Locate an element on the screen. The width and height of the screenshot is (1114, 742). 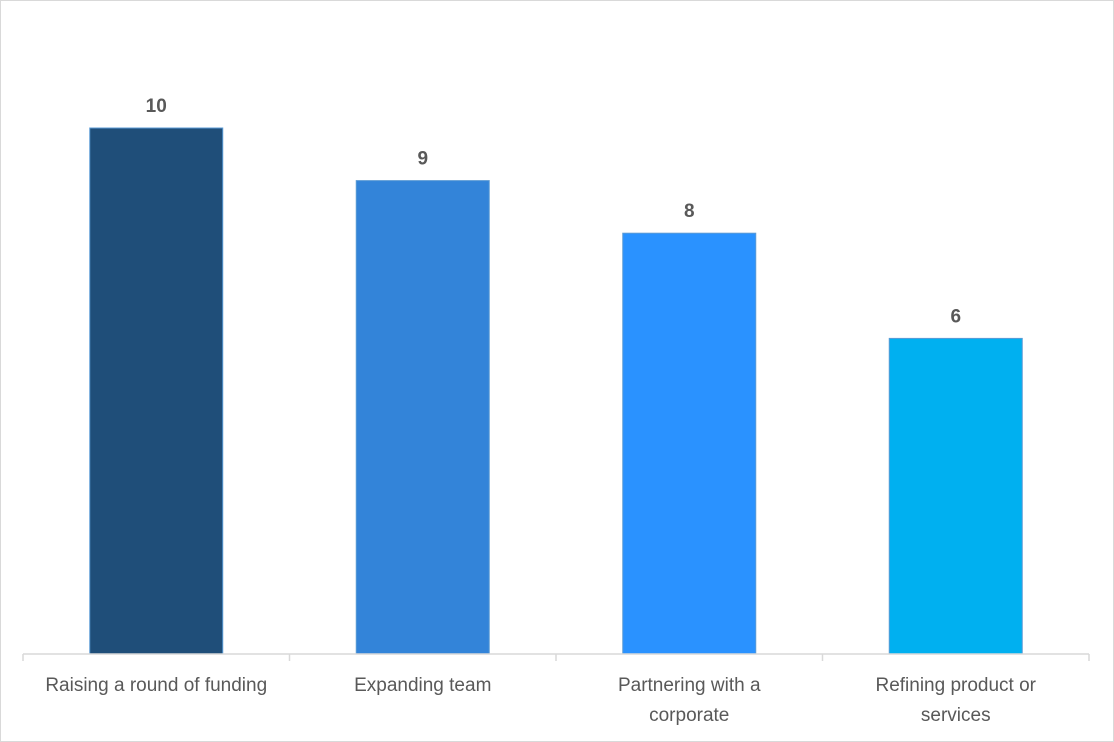
x-tick-label-line: services is located at coordinates (956, 715).